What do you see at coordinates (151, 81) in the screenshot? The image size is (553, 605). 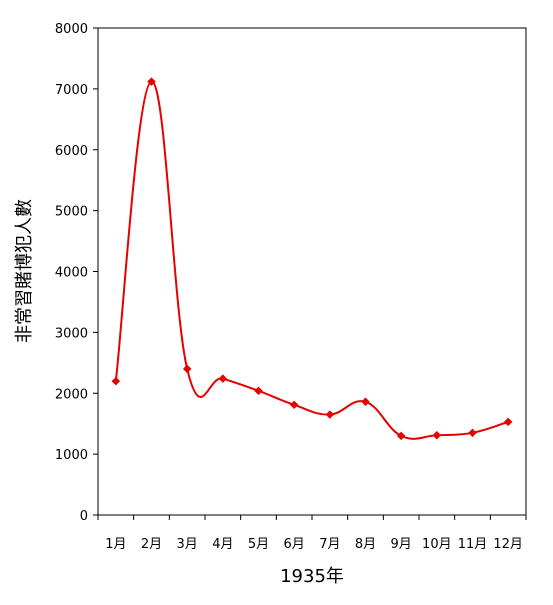 I see `data-point-2月` at bounding box center [151, 81].